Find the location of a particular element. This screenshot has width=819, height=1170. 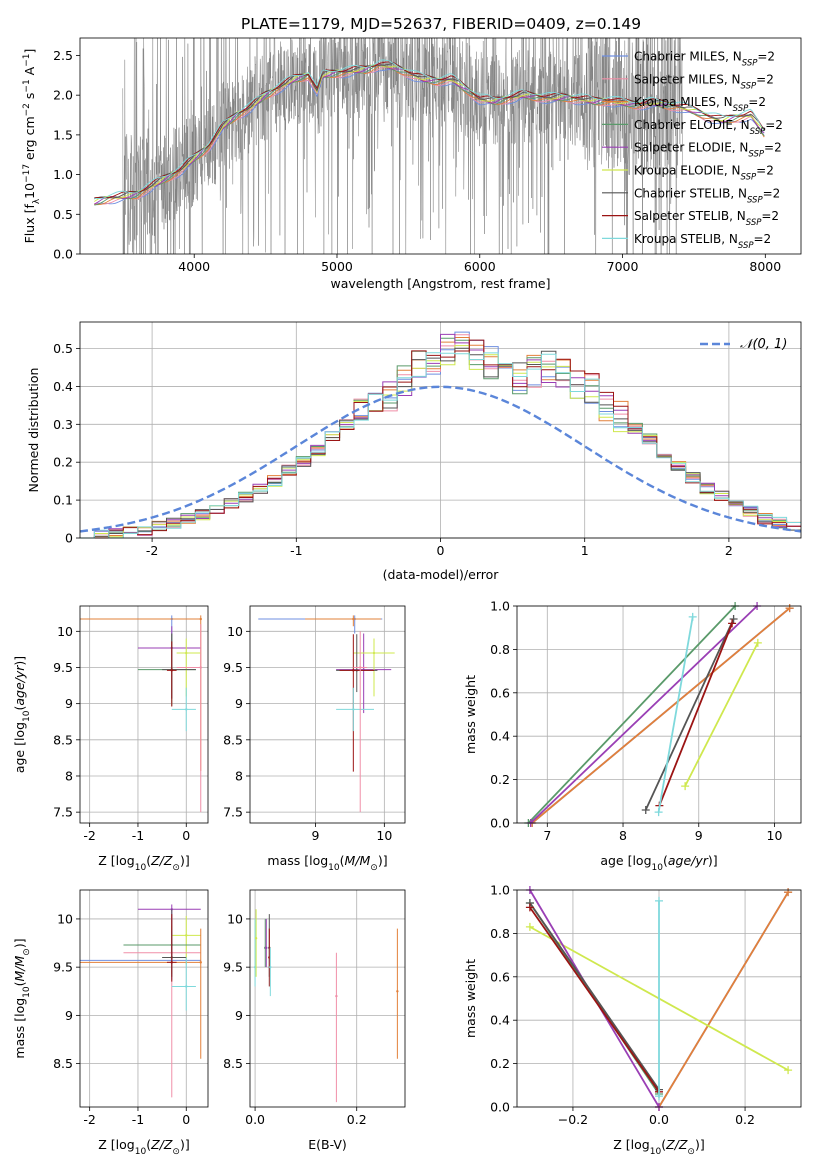

y-tick-label: 9.5 is located at coordinates (233, 667).